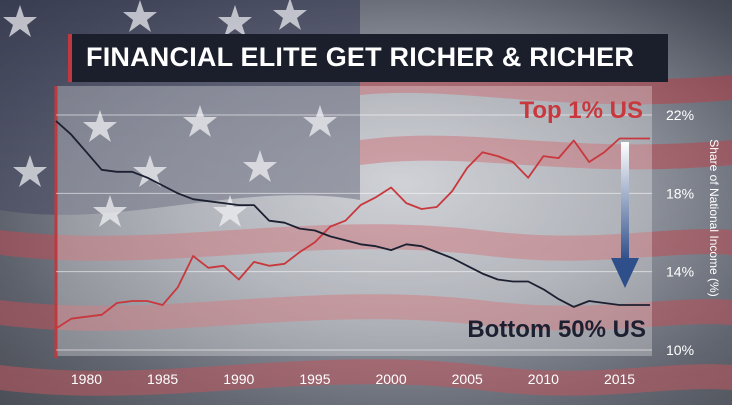 The height and width of the screenshot is (405, 732). Describe the element at coordinates (625, 215) in the screenshot. I see `down-arrow-icon` at that location.